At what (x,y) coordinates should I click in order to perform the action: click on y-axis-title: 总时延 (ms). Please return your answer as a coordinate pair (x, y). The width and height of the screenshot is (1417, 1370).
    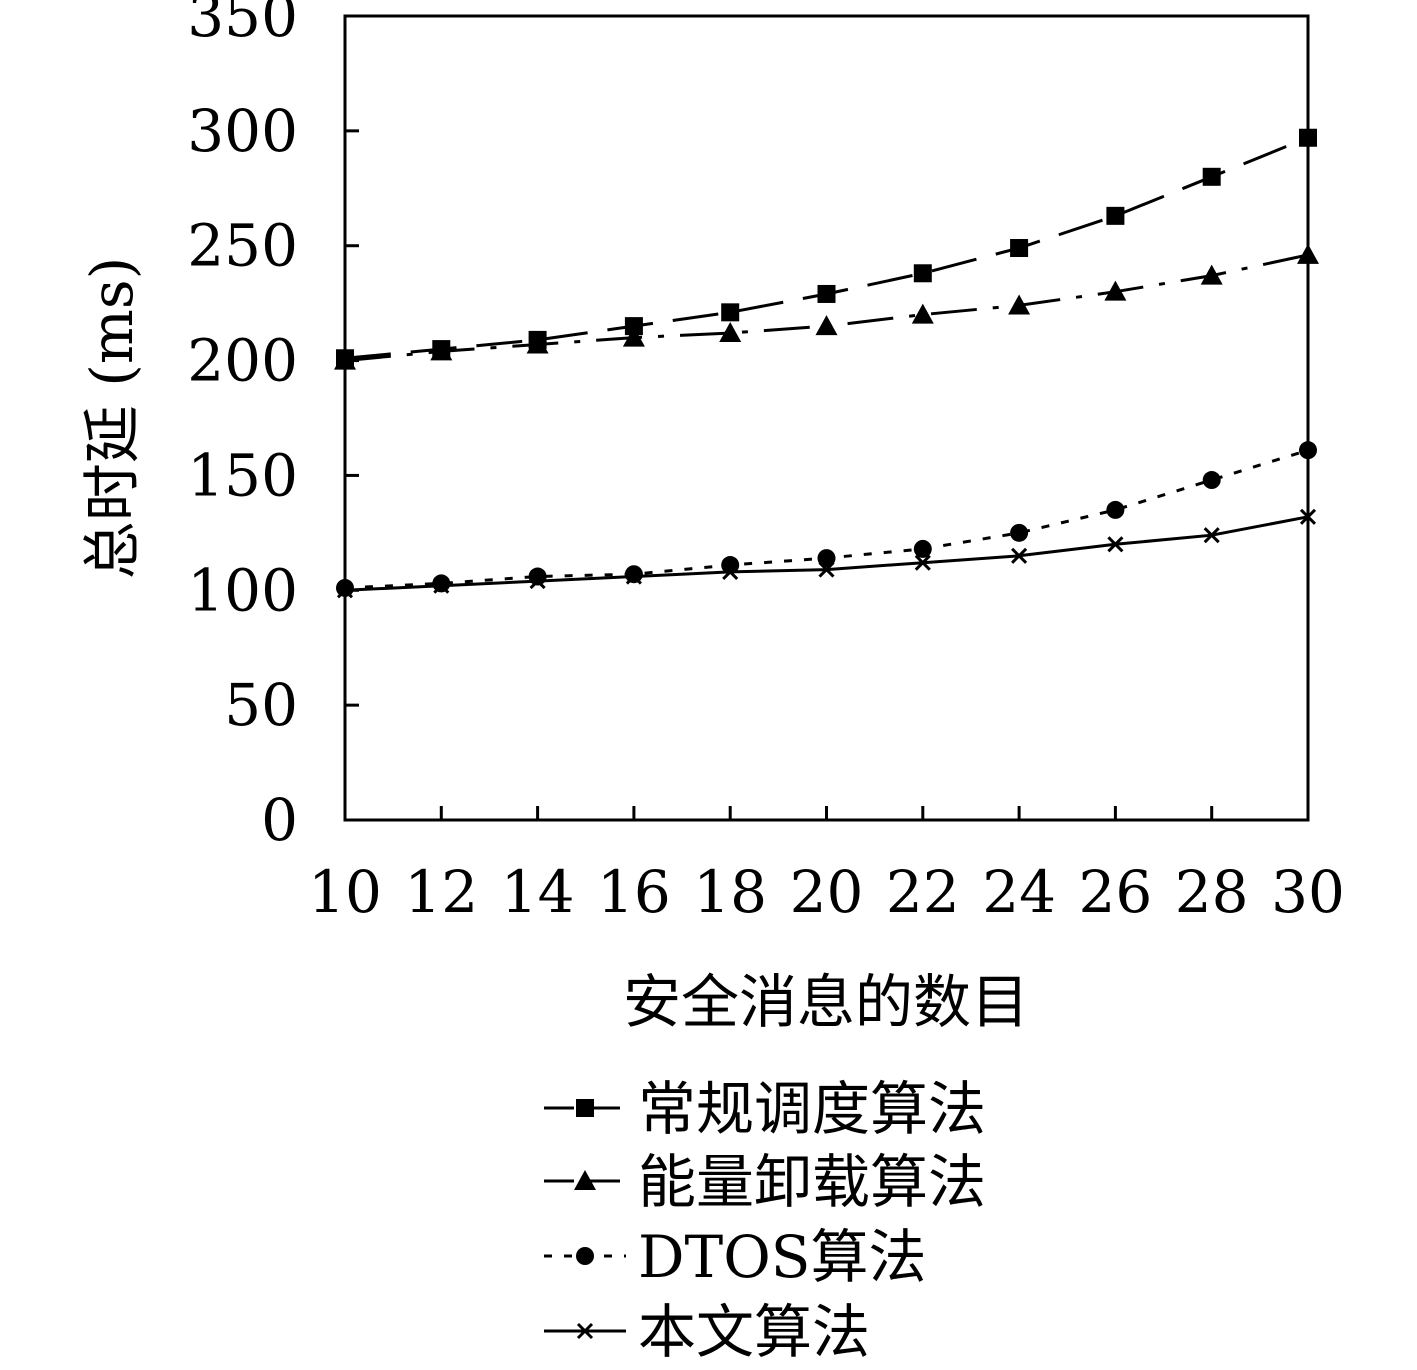
    Looking at the image, I should click on (112, 418).